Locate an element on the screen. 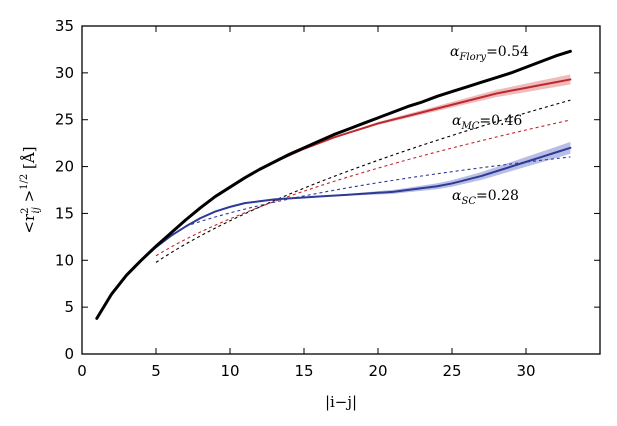 The height and width of the screenshot is (426, 617). y-axis-label-unit: [Å] is located at coordinates (29, 159).